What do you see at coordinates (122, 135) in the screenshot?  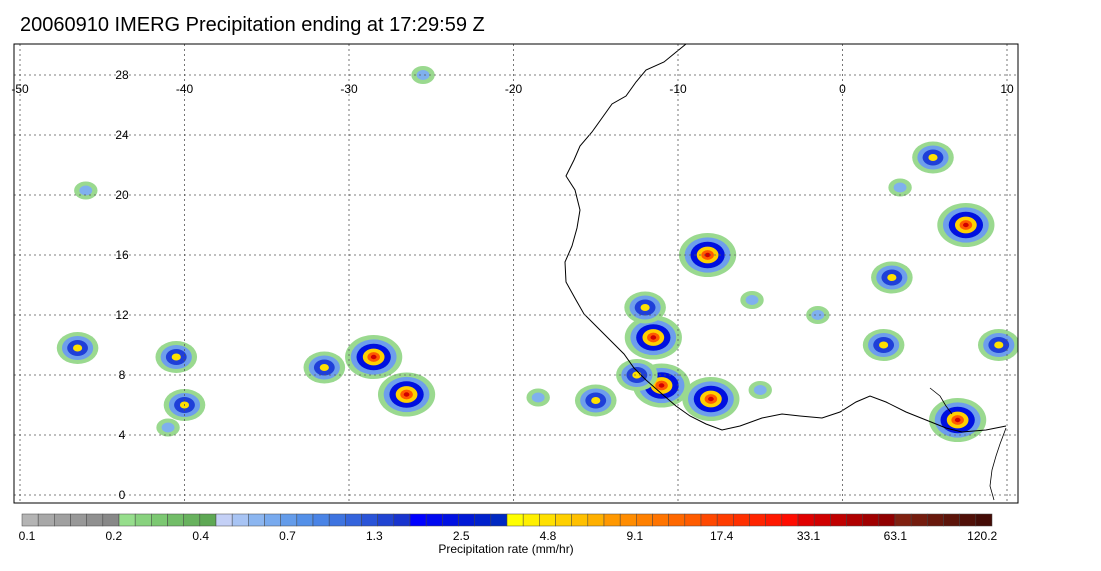 I see `latitude-label: 24` at bounding box center [122, 135].